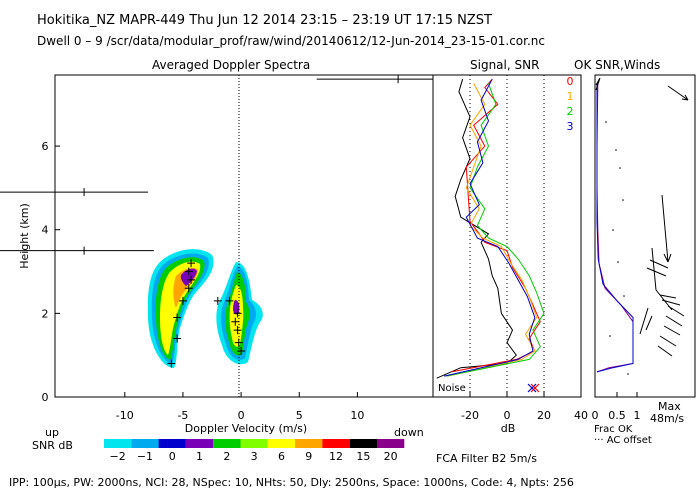  What do you see at coordinates (357, 415) in the screenshot?
I see `spectra-x-tick-label: 10` at bounding box center [357, 415].